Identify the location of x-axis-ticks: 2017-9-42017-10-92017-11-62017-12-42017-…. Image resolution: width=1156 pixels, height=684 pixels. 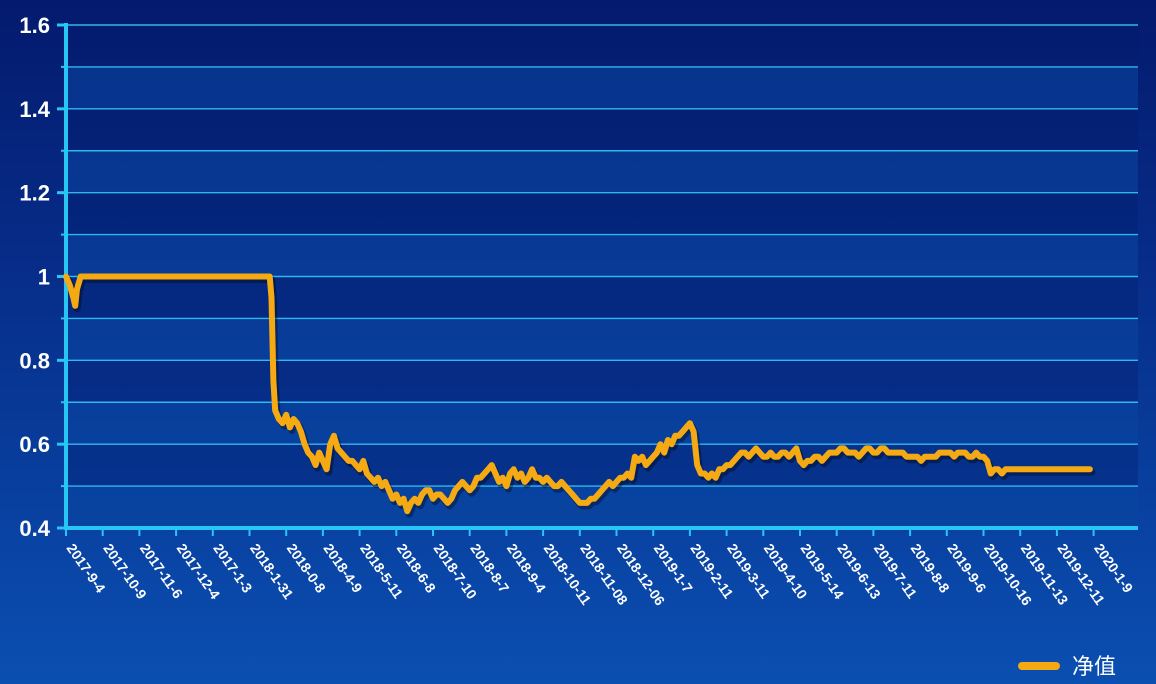
(600, 568).